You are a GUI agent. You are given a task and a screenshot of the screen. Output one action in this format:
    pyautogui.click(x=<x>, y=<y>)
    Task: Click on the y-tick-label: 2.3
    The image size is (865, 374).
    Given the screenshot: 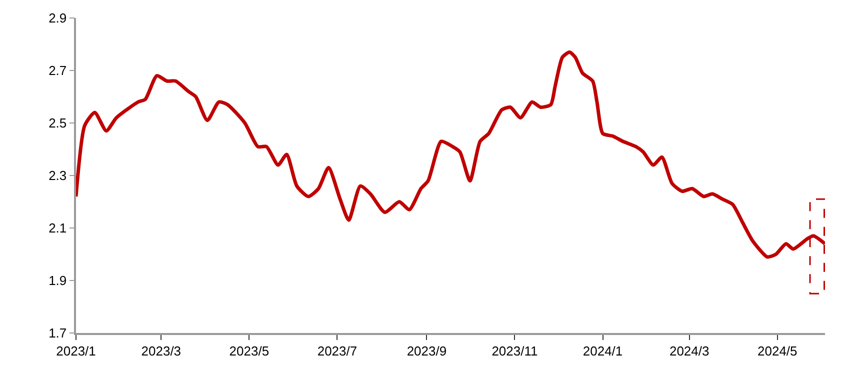 What is the action you would take?
    pyautogui.click(x=57, y=176)
    